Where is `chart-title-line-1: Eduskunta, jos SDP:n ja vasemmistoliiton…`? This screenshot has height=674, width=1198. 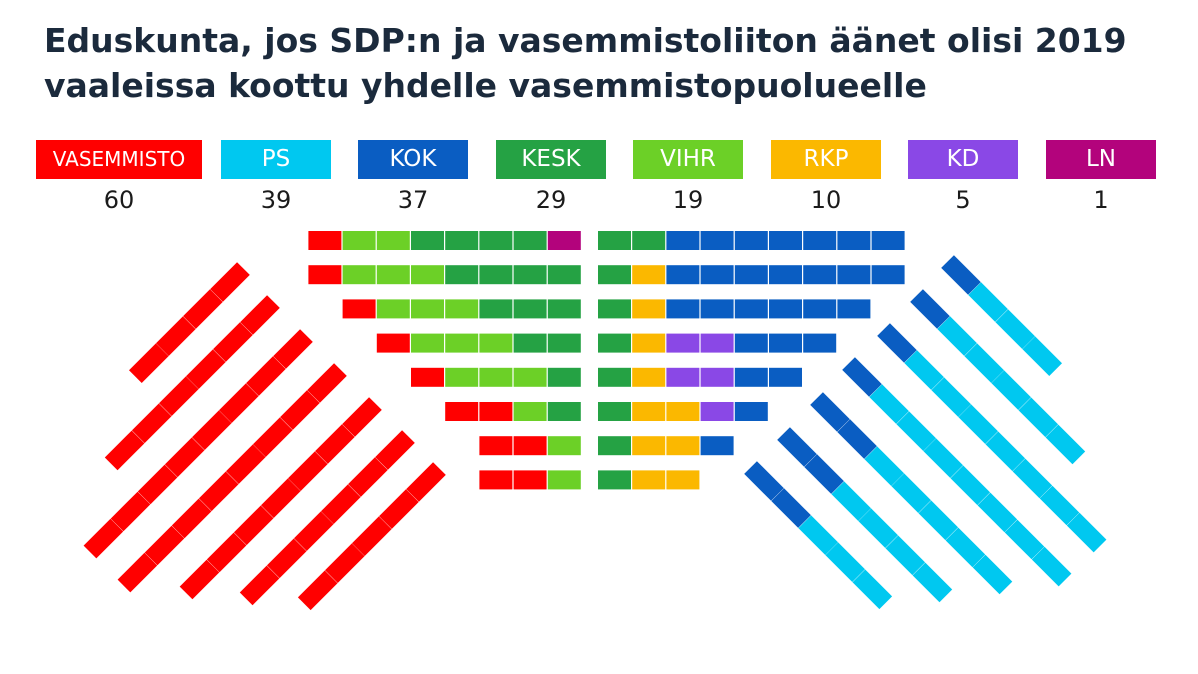 chart-title-line-1: Eduskunta, jos SDP:n ja vasemmistoliiton… is located at coordinates (585, 40).